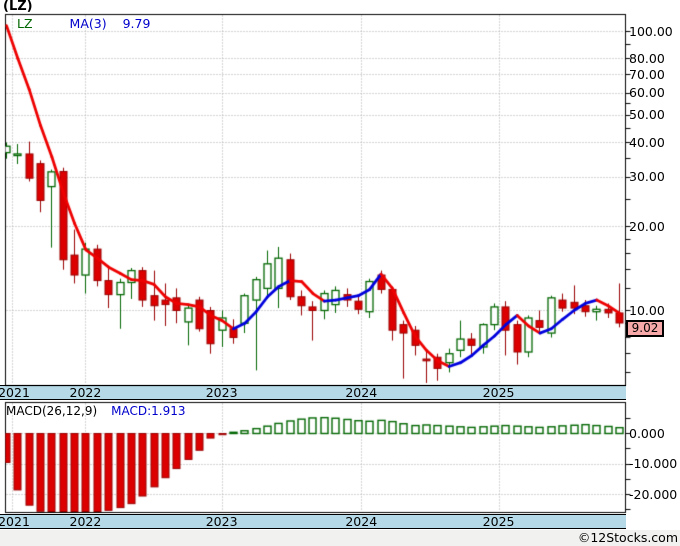 The height and width of the screenshot is (546, 680). What do you see at coordinates (647, 74) in the screenshot?
I see `axis-tick-label: 70.00` at bounding box center [647, 74].